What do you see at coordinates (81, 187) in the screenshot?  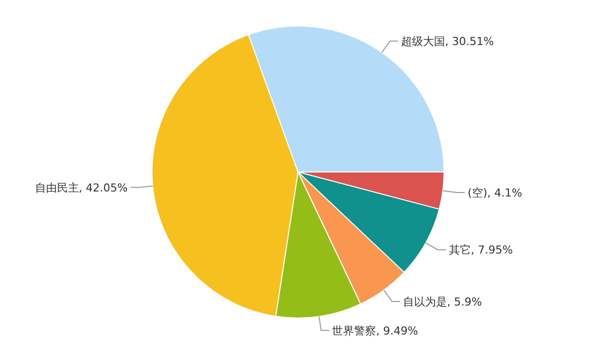 I see `slice-label: 自由民主, 42.05%` at bounding box center [81, 187].